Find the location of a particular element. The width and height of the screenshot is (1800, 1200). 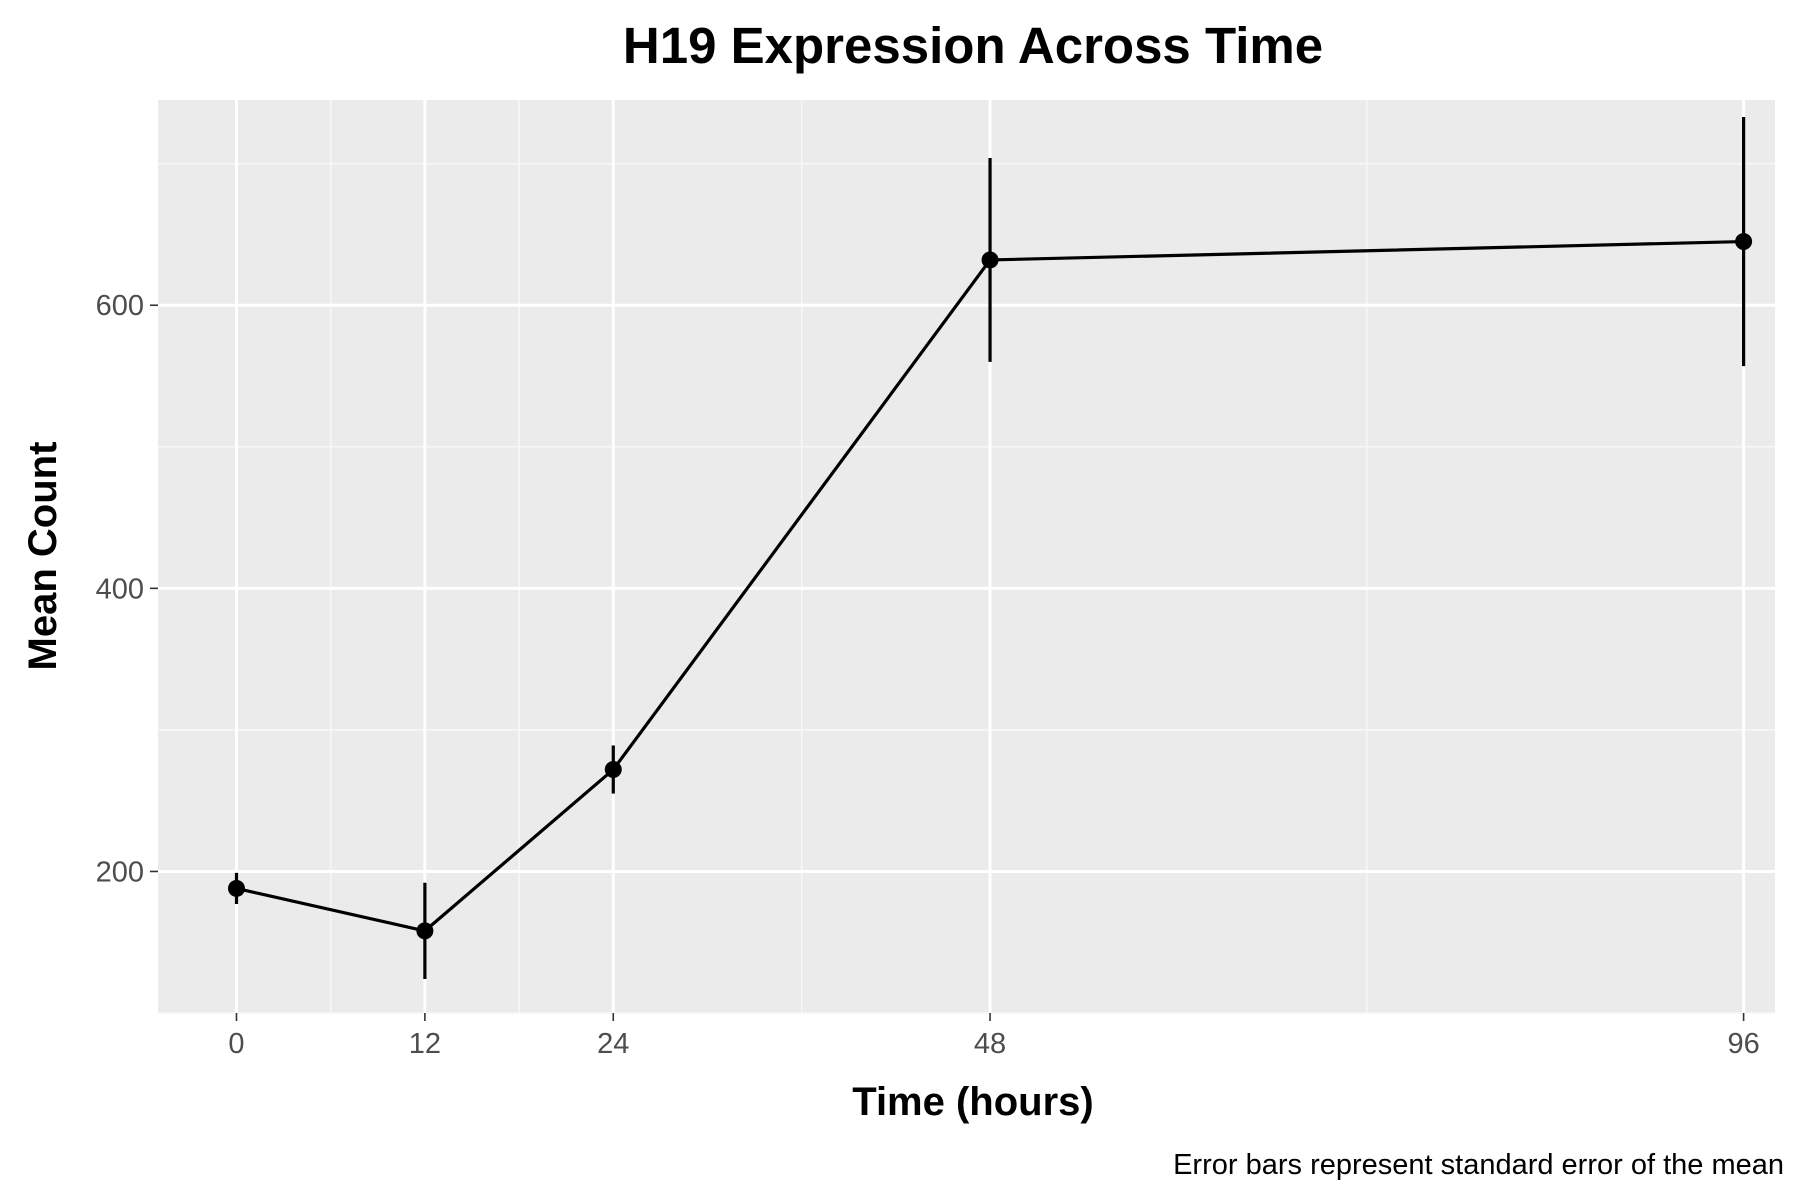

x-tick-label: 12 is located at coordinates (425, 1044).